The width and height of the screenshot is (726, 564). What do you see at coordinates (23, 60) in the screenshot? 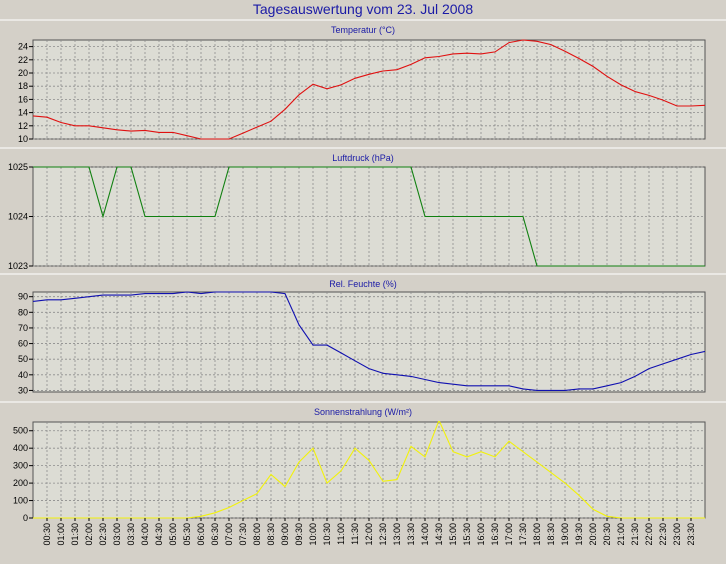
I see `y-tick-label: 22` at bounding box center [23, 60].